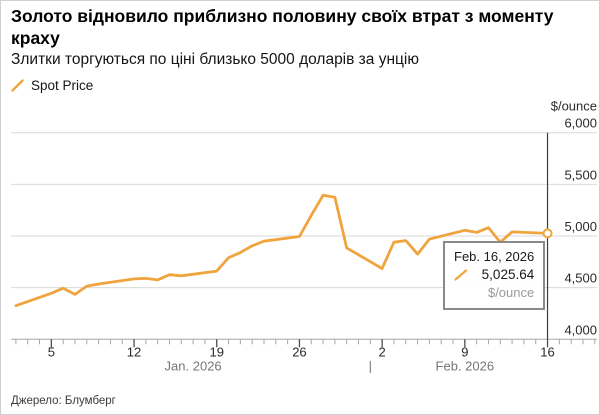 This screenshot has width=600, height=415. Describe the element at coordinates (193, 366) in the screenshot. I see `svg-text: Jan. 2026` at that location.